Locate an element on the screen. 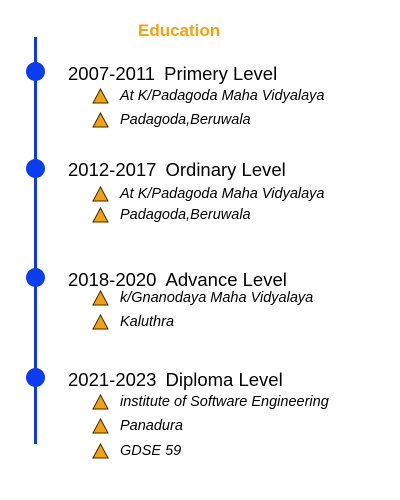  entry-heading: 2007-2011 Primery Level is located at coordinates (172, 74).